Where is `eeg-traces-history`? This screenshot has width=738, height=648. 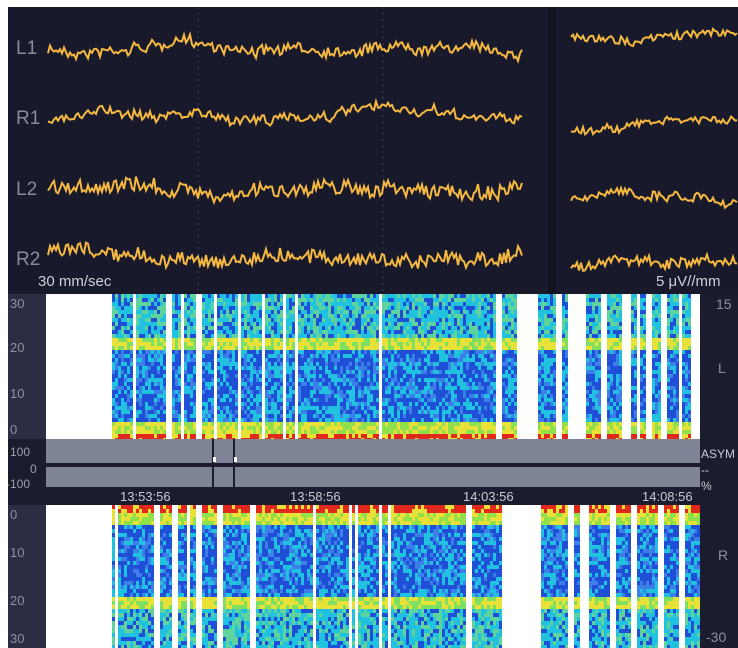
eeg-traces-history is located at coordinates (654, 149).